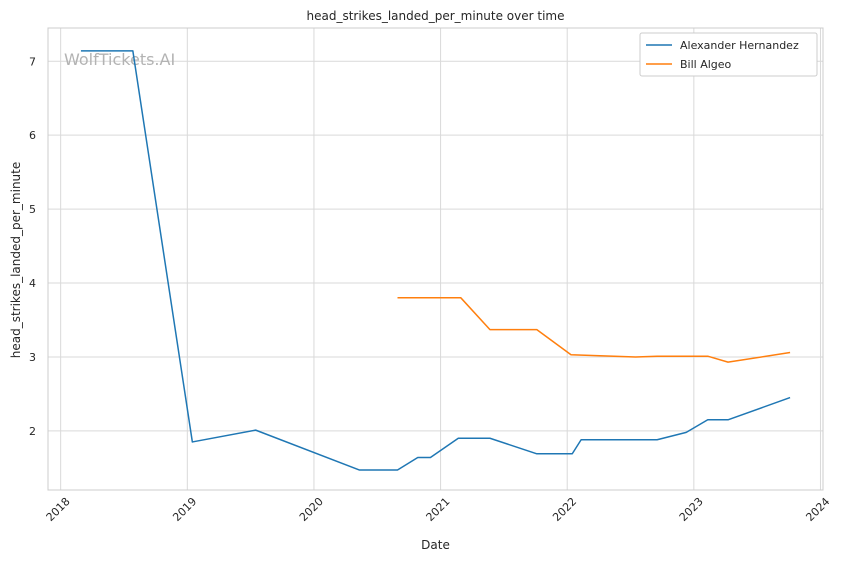 The width and height of the screenshot is (843, 561). Describe the element at coordinates (32, 61) in the screenshot. I see `y-tick-label-7: 7` at that location.